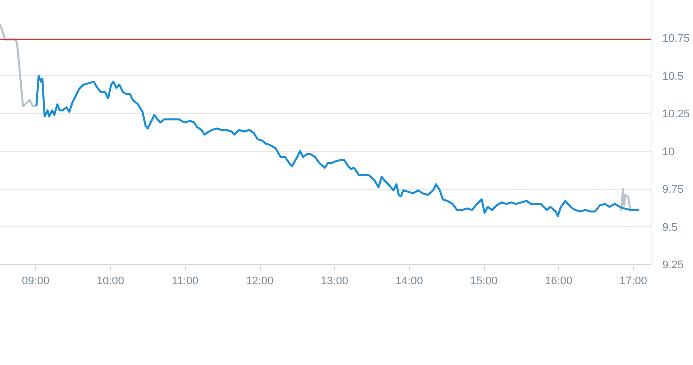 This screenshot has width=693, height=365. Describe the element at coordinates (673, 266) in the screenshot. I see `y-tick-label: 9.25` at that location.